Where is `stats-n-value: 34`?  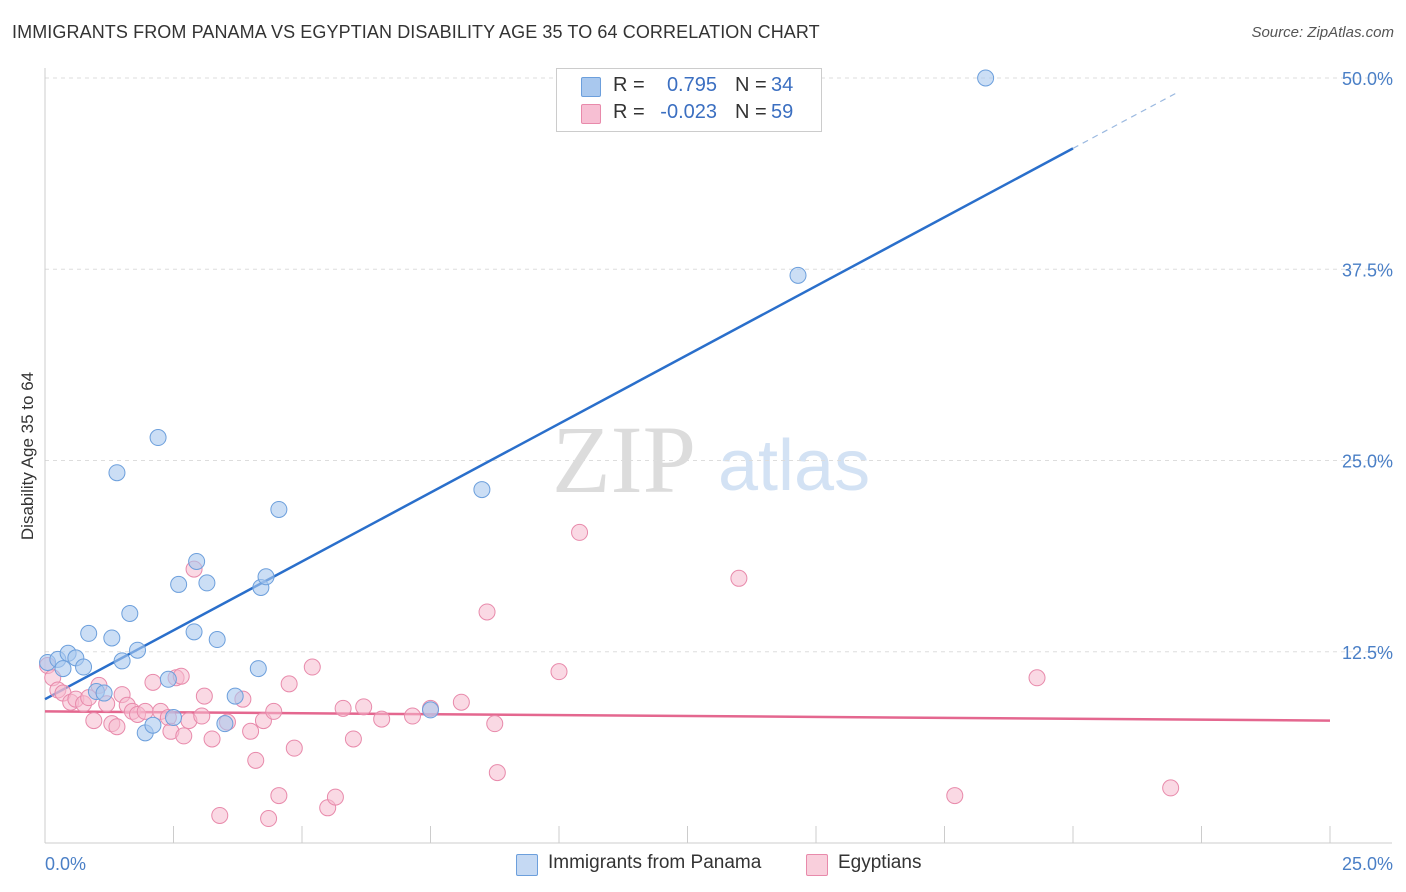 stats-n-value: 34 is located at coordinates (782, 85).